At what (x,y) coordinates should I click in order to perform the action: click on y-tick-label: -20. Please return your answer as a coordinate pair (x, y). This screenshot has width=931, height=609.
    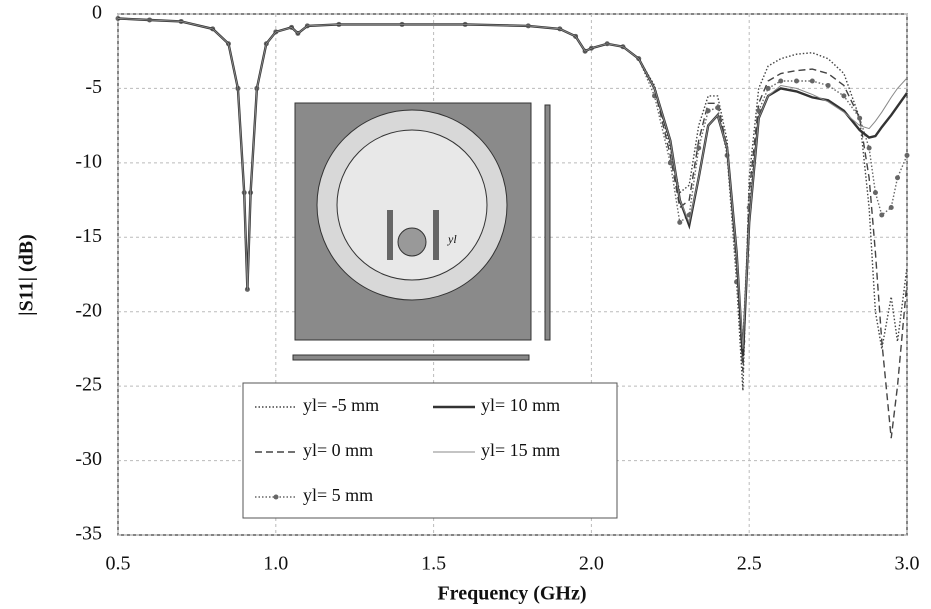
    Looking at the image, I should click on (88, 310).